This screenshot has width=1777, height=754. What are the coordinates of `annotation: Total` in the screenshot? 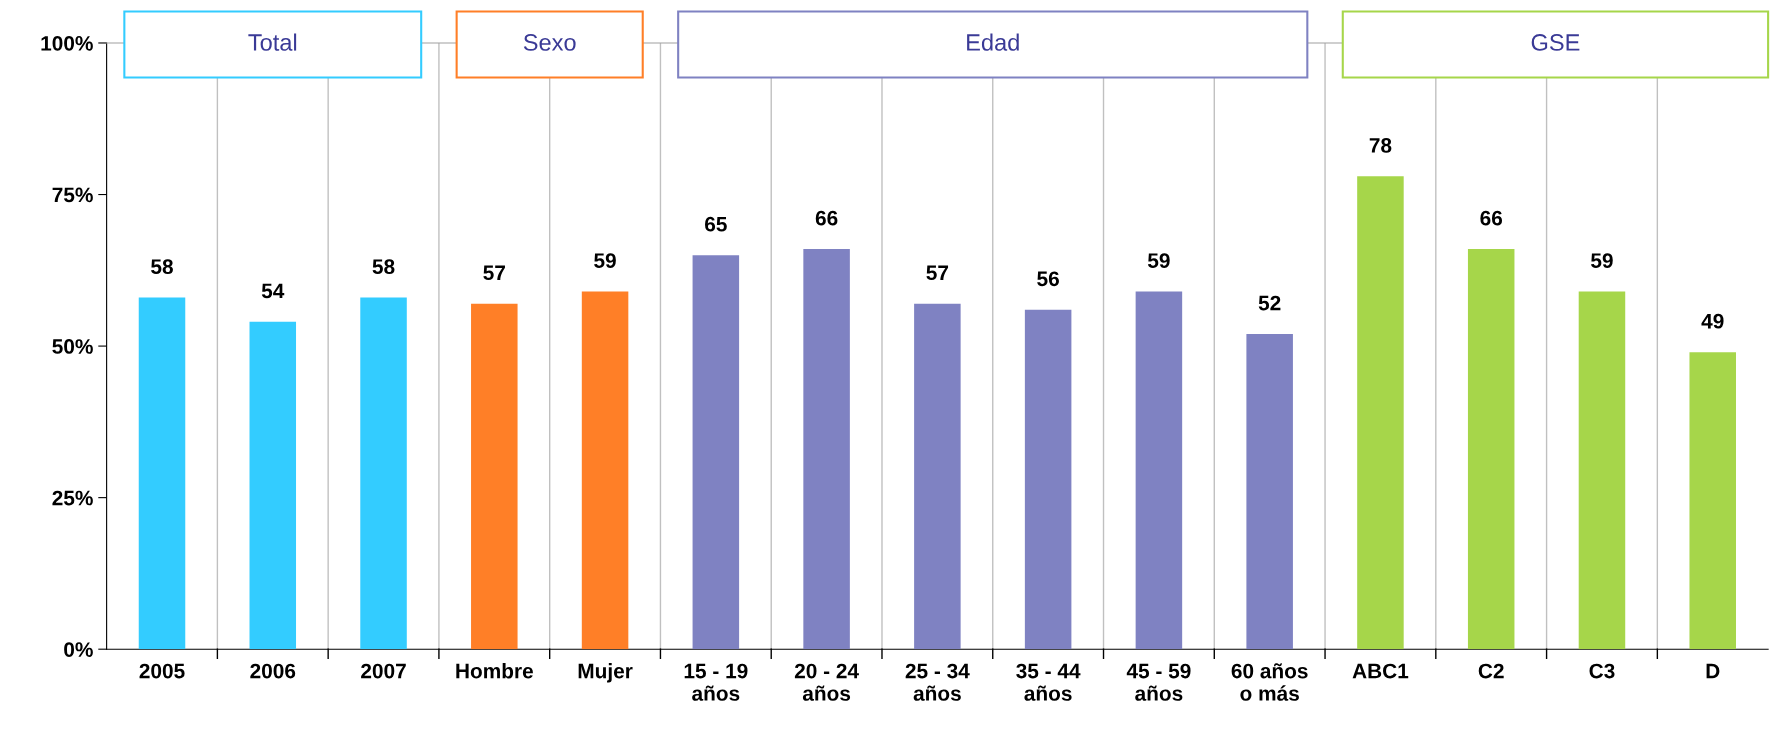 It's located at (272, 42).